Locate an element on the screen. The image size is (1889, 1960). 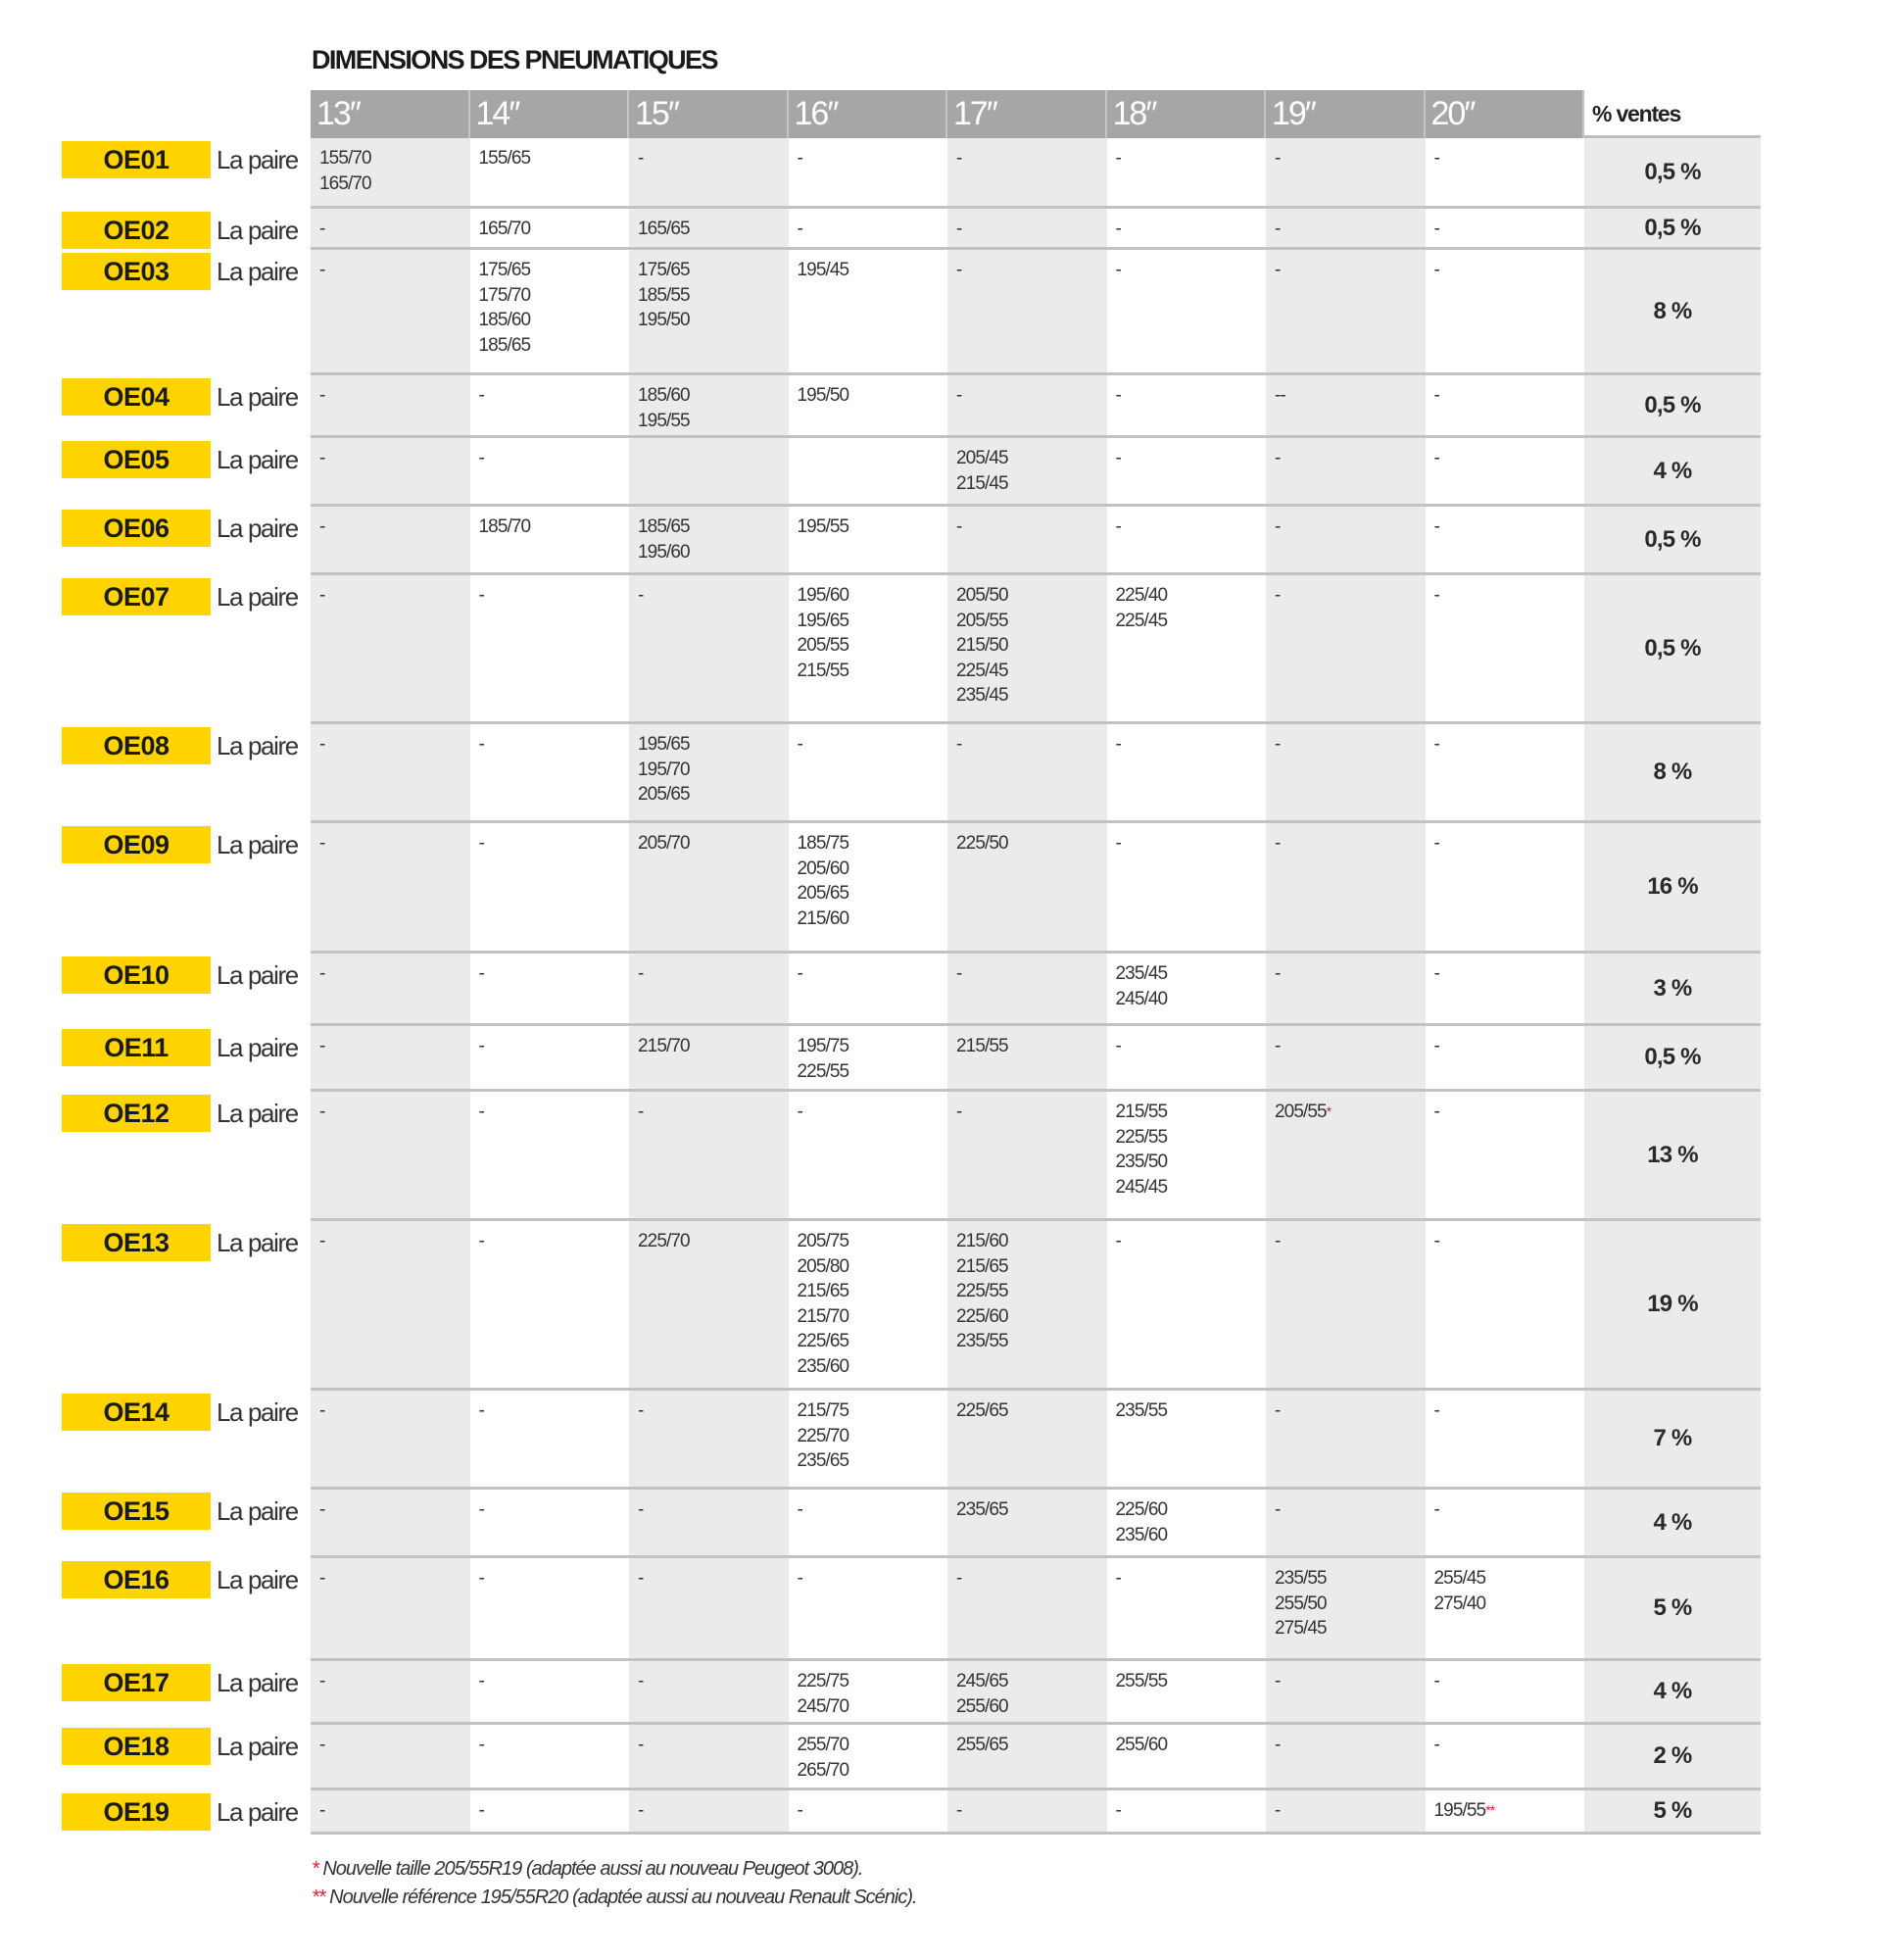
row-label: OE09 La paire is located at coordinates (186, 888).